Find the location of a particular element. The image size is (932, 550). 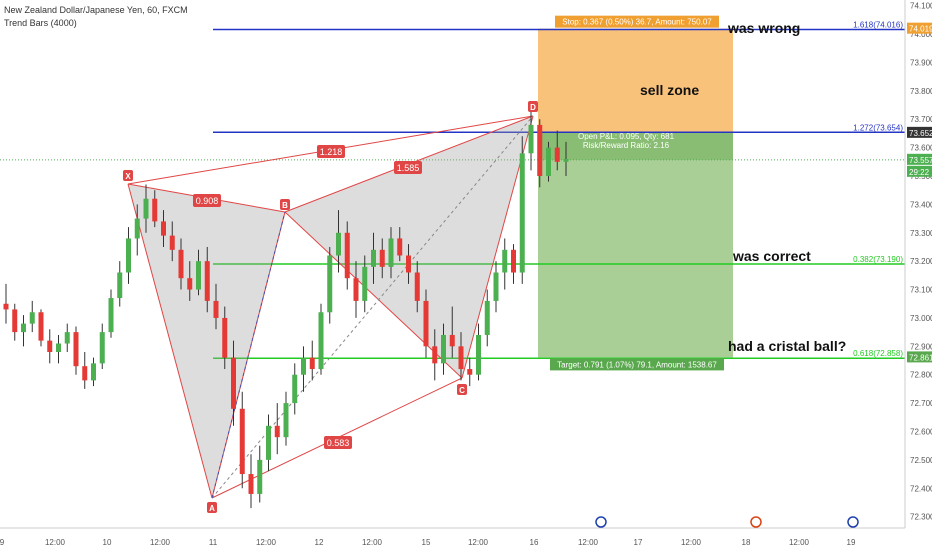

countdown-badge-bg is located at coordinates (919, 171).